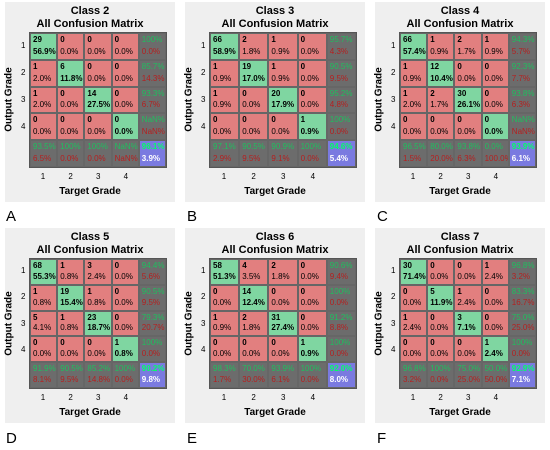  What do you see at coordinates (414, 276) in the screenshot?
I see `cell-percent: 71.4%` at bounding box center [414, 276].